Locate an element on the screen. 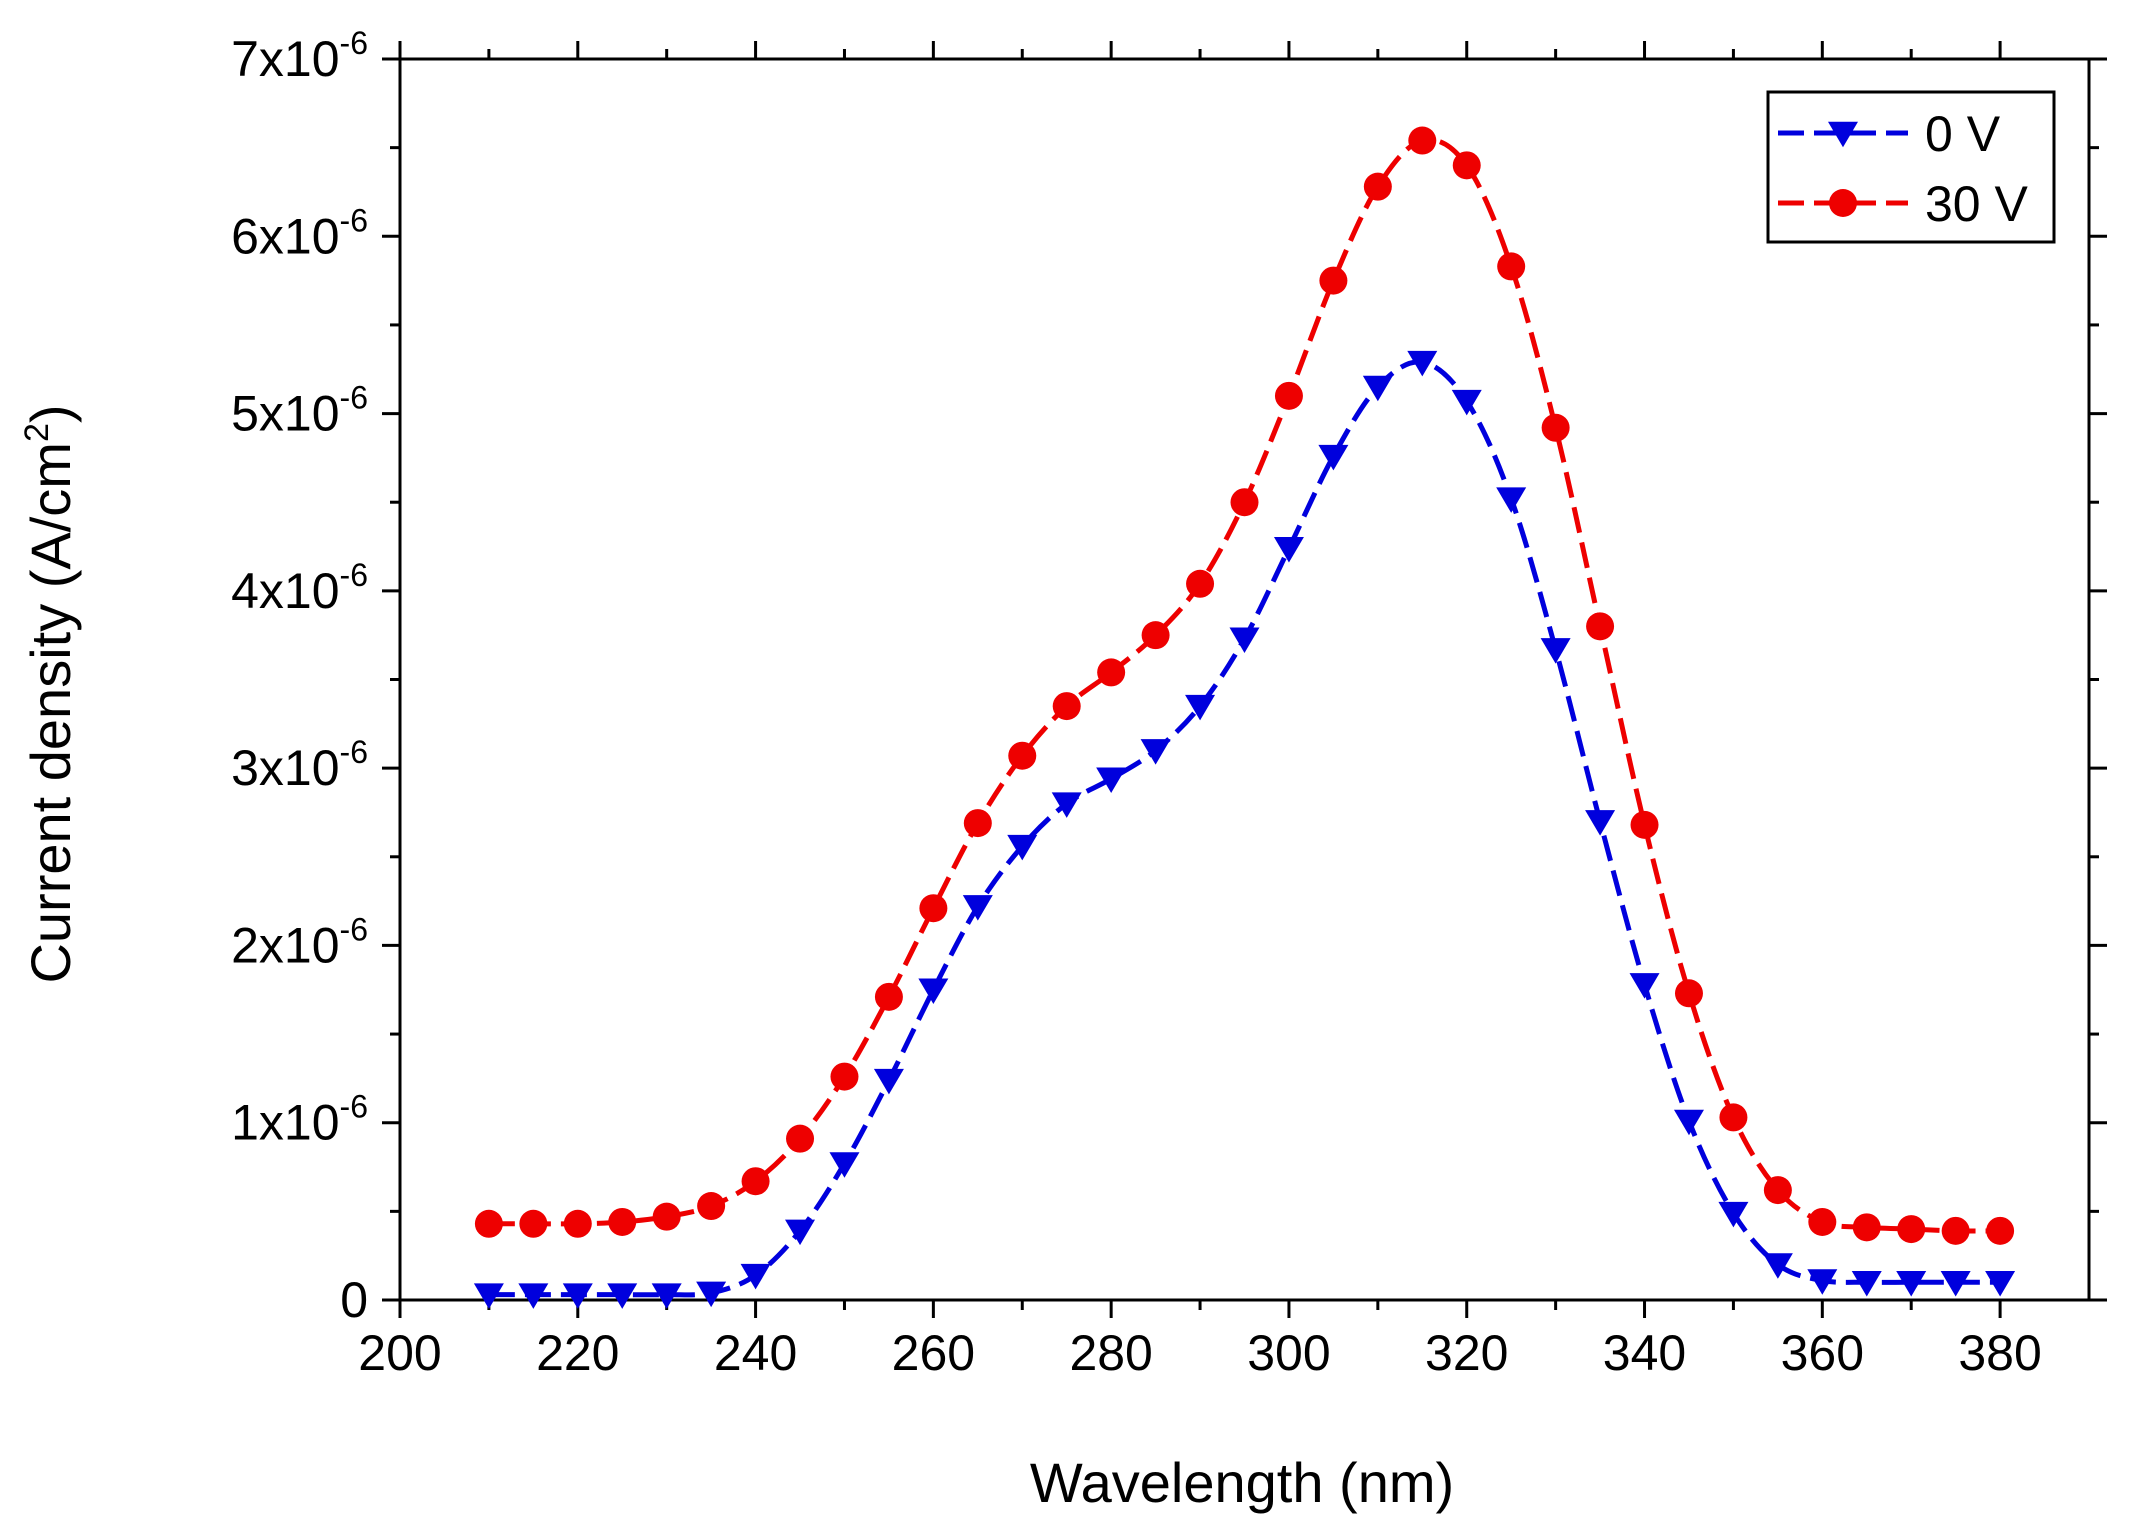  y-tick-mantissa: 4x10 is located at coordinates (285, 591).